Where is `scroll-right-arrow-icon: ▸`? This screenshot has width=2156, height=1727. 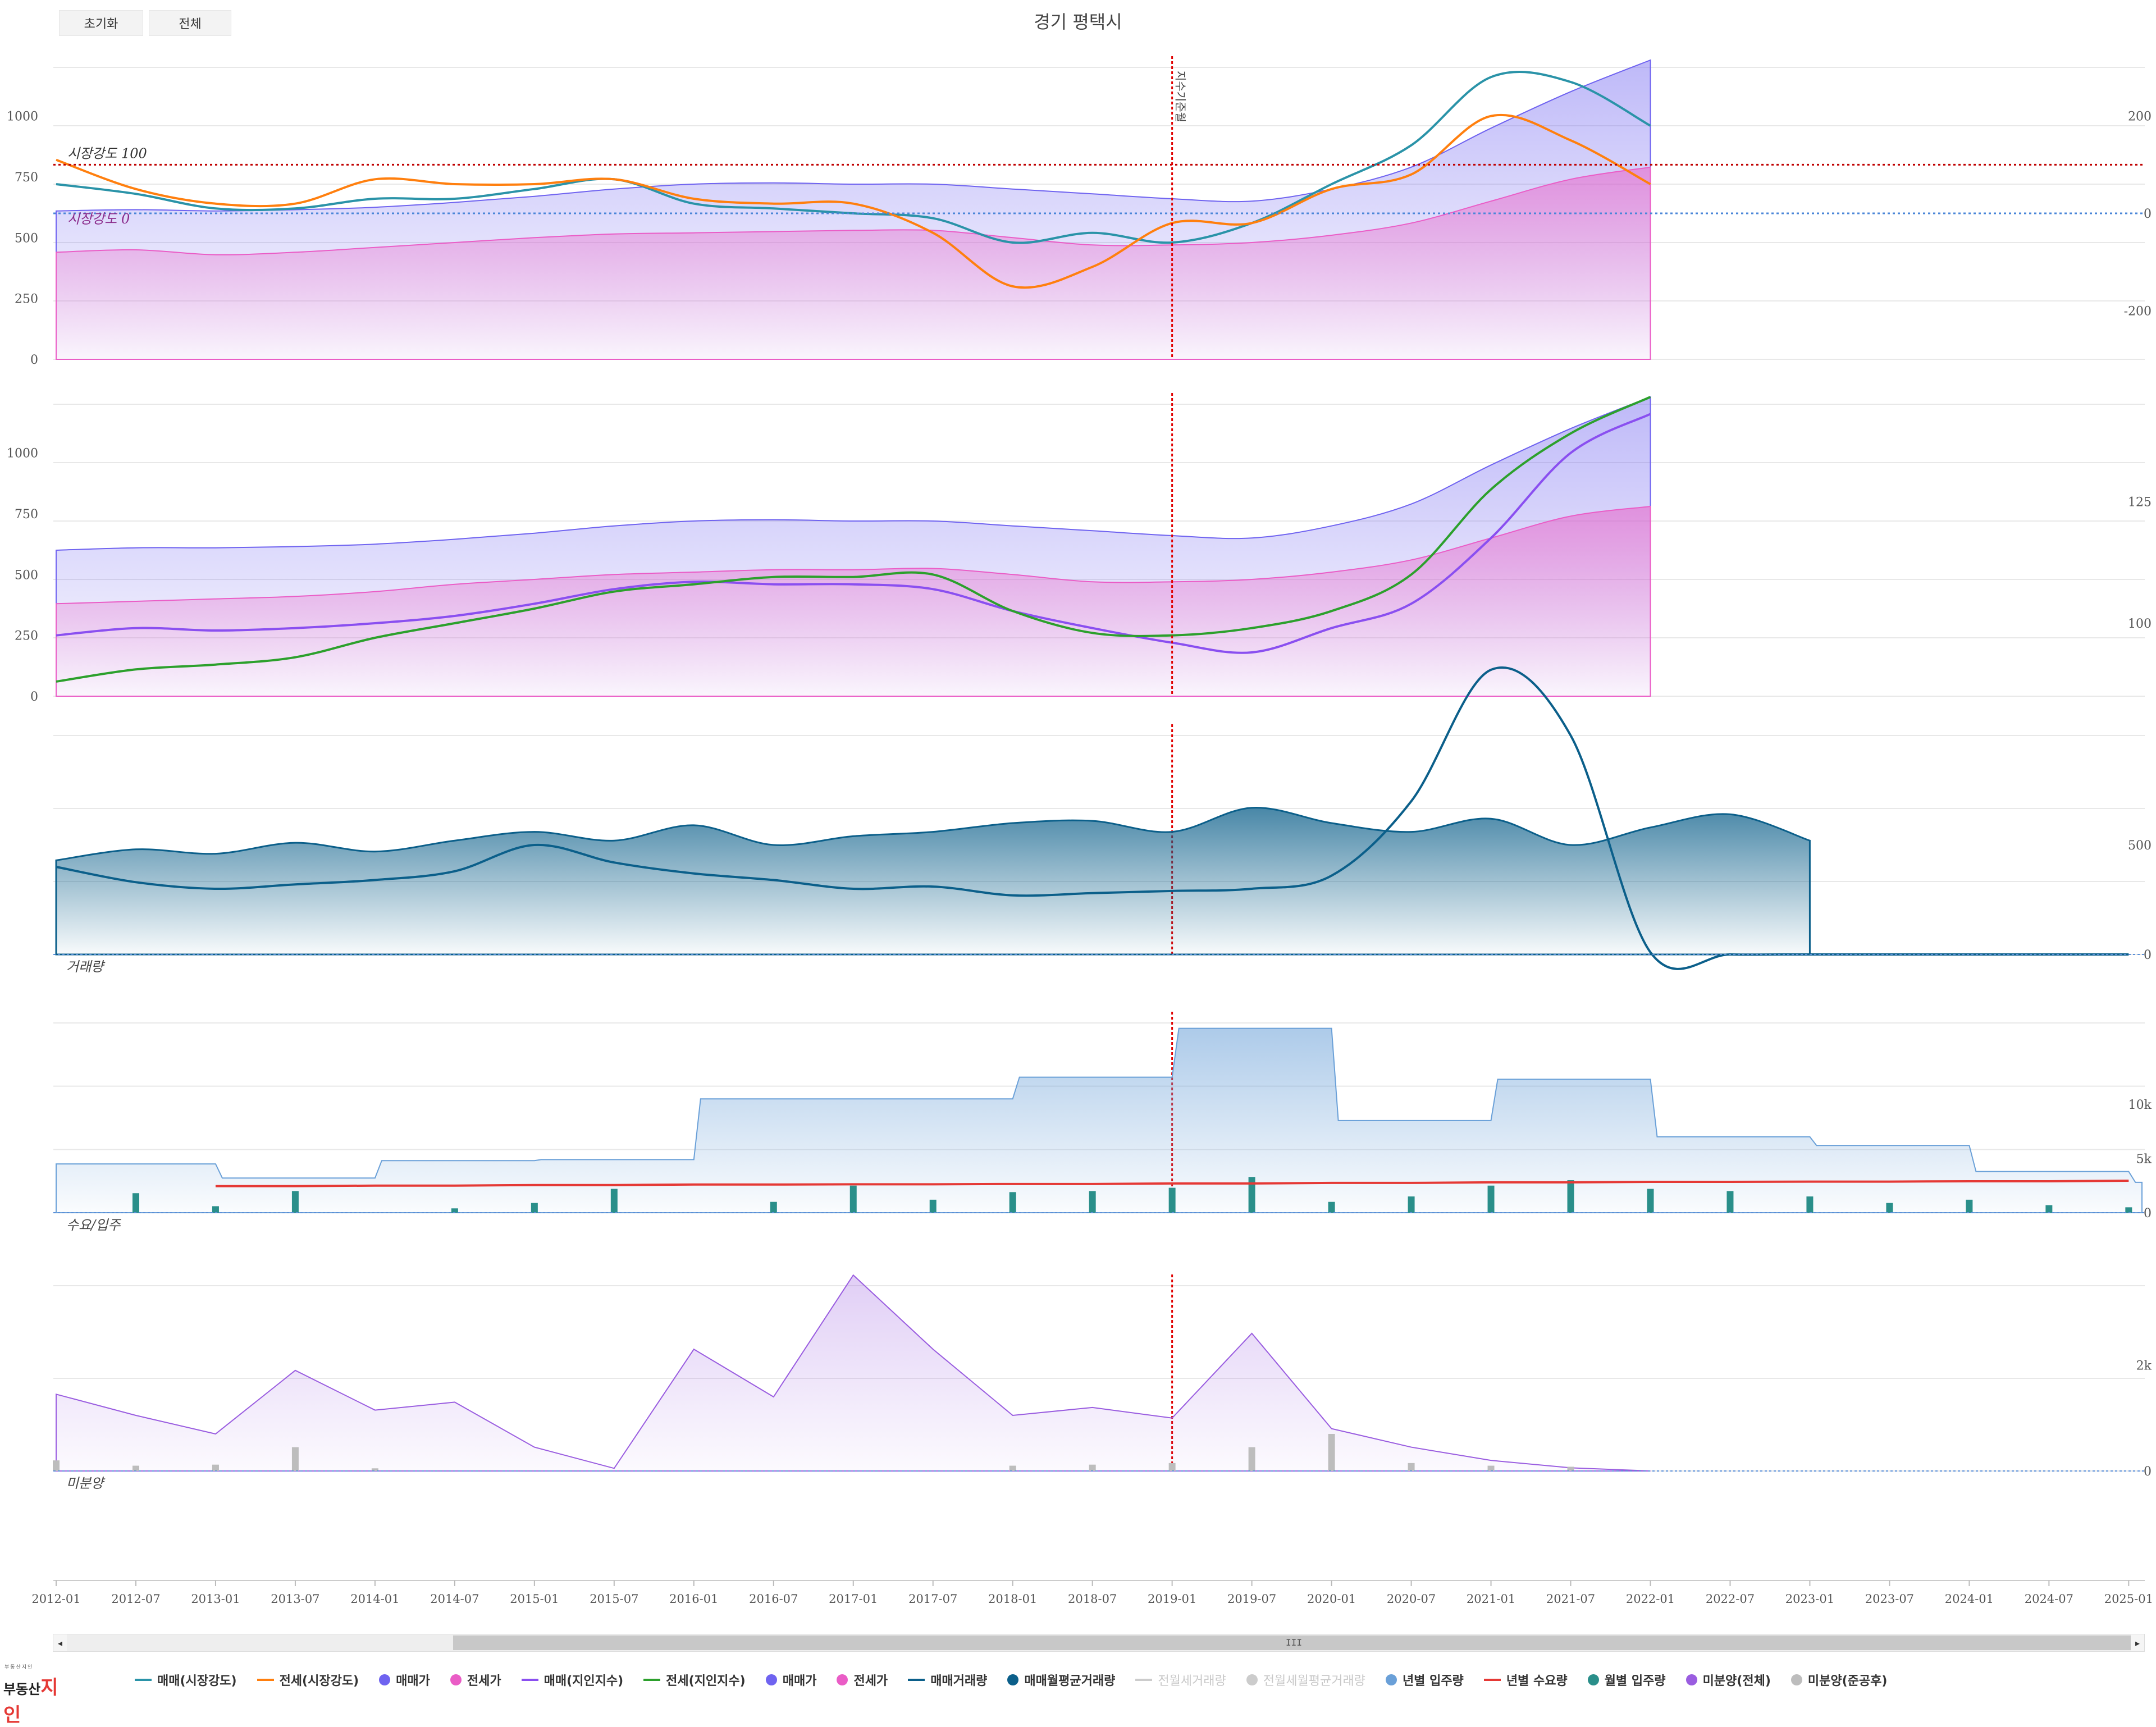 scroll-right-arrow-icon: ▸ is located at coordinates (2137, 1642).